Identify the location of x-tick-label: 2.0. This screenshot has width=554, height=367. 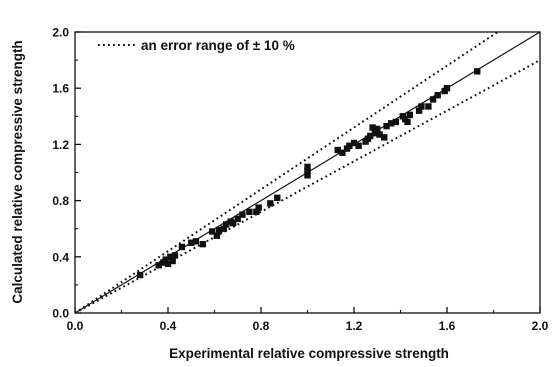
(540, 326).